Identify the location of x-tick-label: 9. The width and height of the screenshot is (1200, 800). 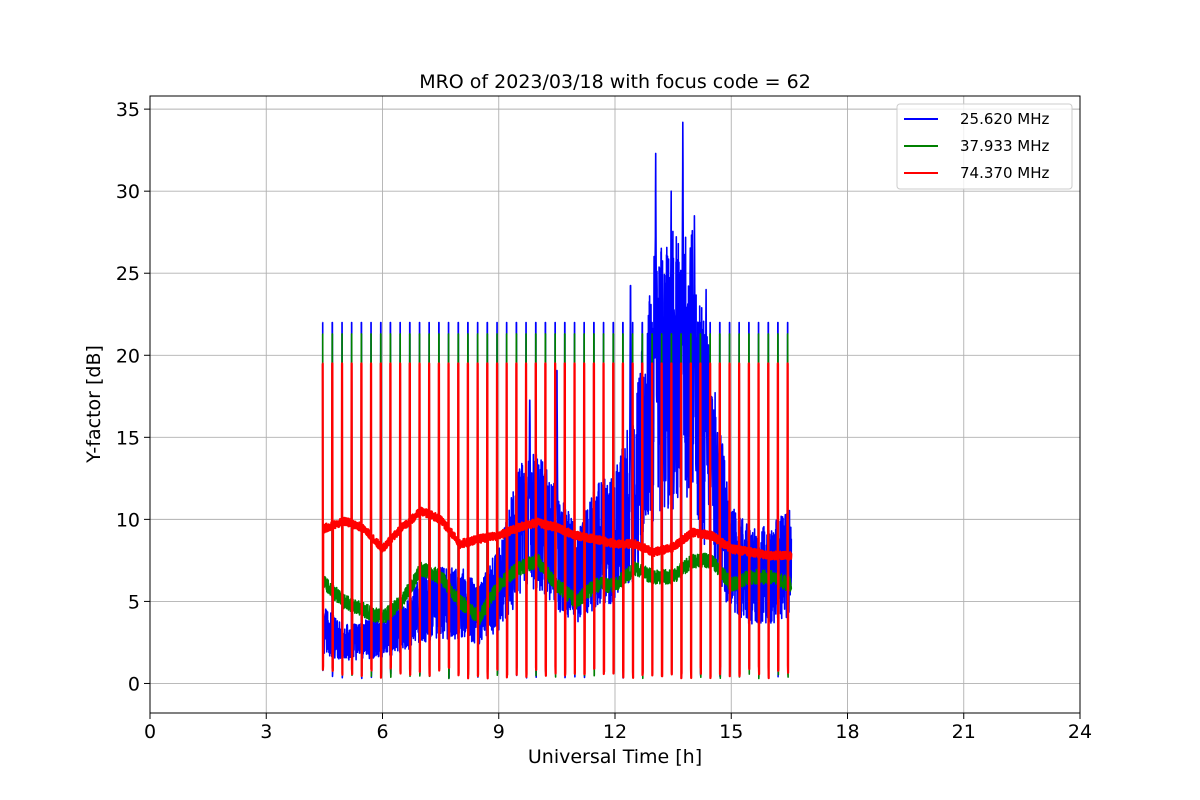
(499, 732).